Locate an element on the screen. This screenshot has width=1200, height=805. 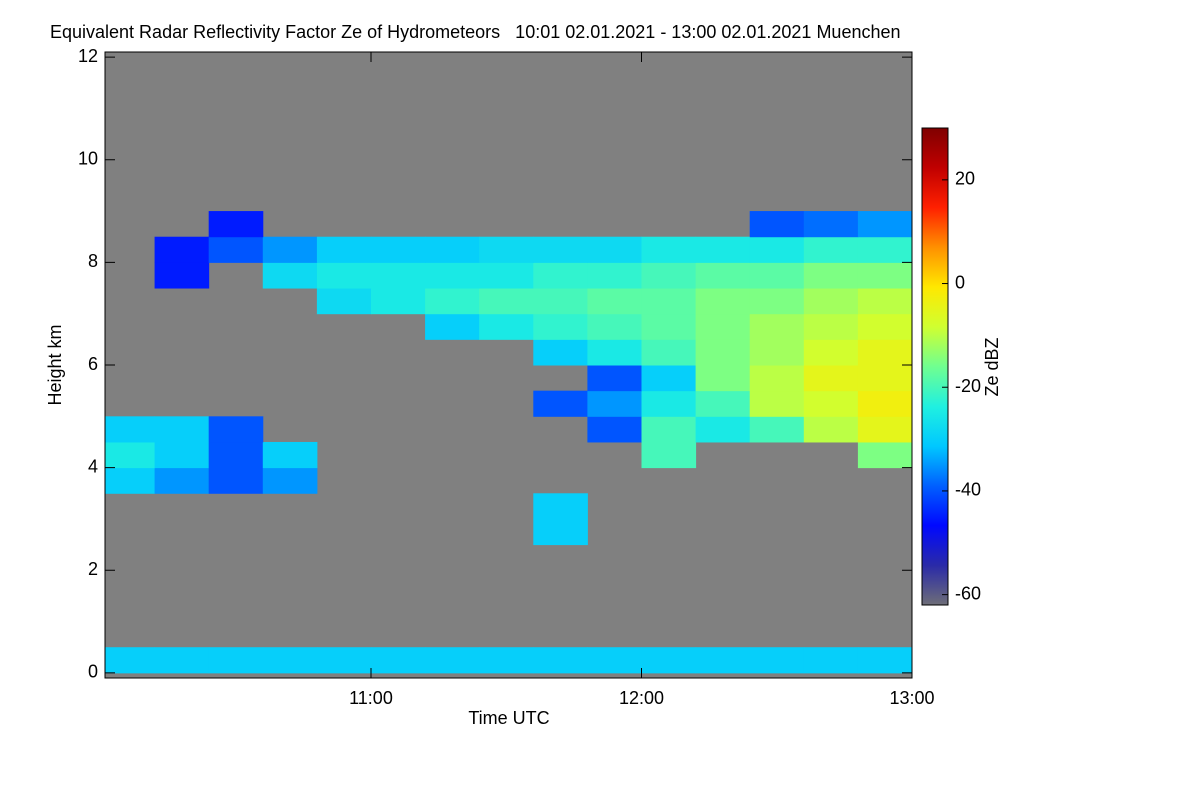
y-tick-label: 4 is located at coordinates (93, 466).